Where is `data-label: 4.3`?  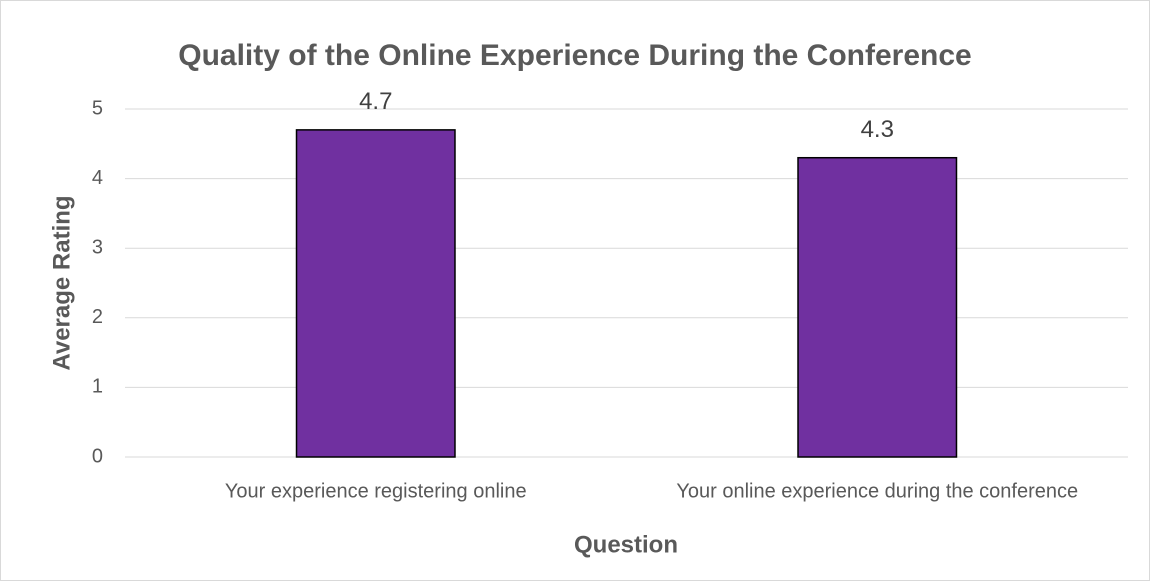
data-label: 4.3 is located at coordinates (877, 129).